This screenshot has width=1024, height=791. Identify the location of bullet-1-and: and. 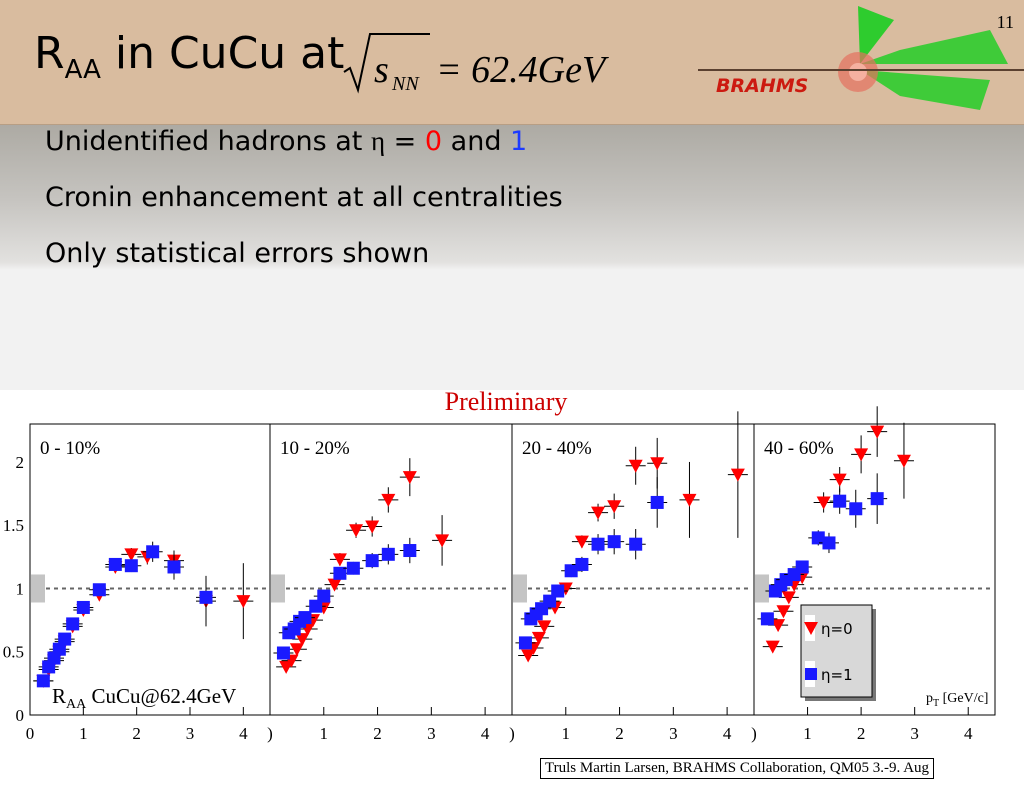
(476, 141).